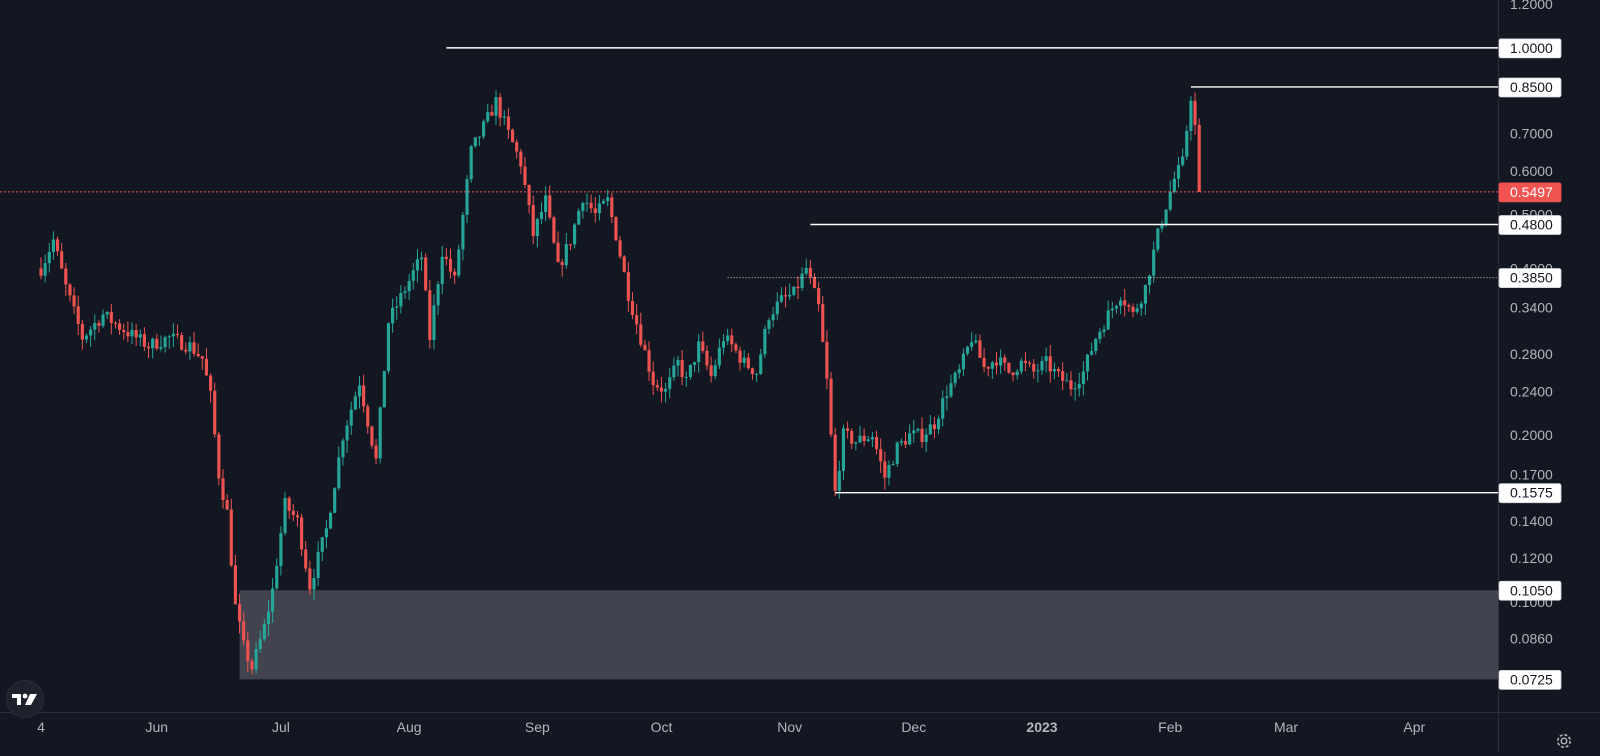 The image size is (1600, 756). I want to click on y-tick-label: 0.1400, so click(1531, 521).